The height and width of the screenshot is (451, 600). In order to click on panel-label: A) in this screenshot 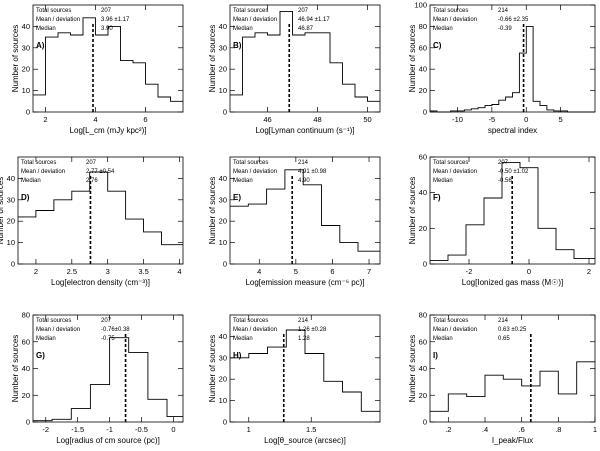, I will do `click(40, 45)`.